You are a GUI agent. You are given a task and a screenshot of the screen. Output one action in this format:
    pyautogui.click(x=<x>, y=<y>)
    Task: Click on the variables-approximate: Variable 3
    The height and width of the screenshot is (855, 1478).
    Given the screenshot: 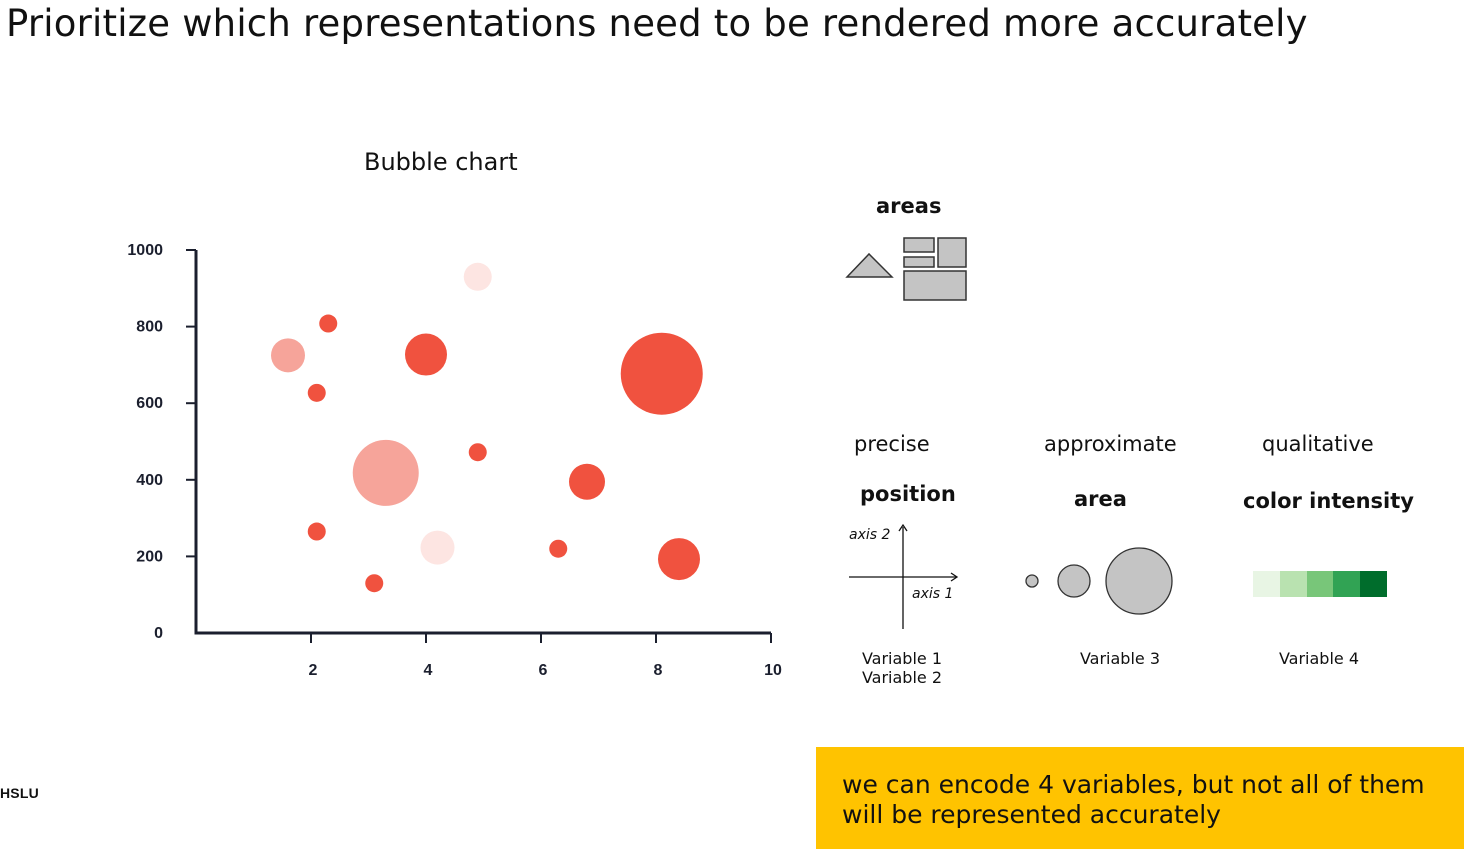 What is the action you would take?
    pyautogui.click(x=1120, y=658)
    